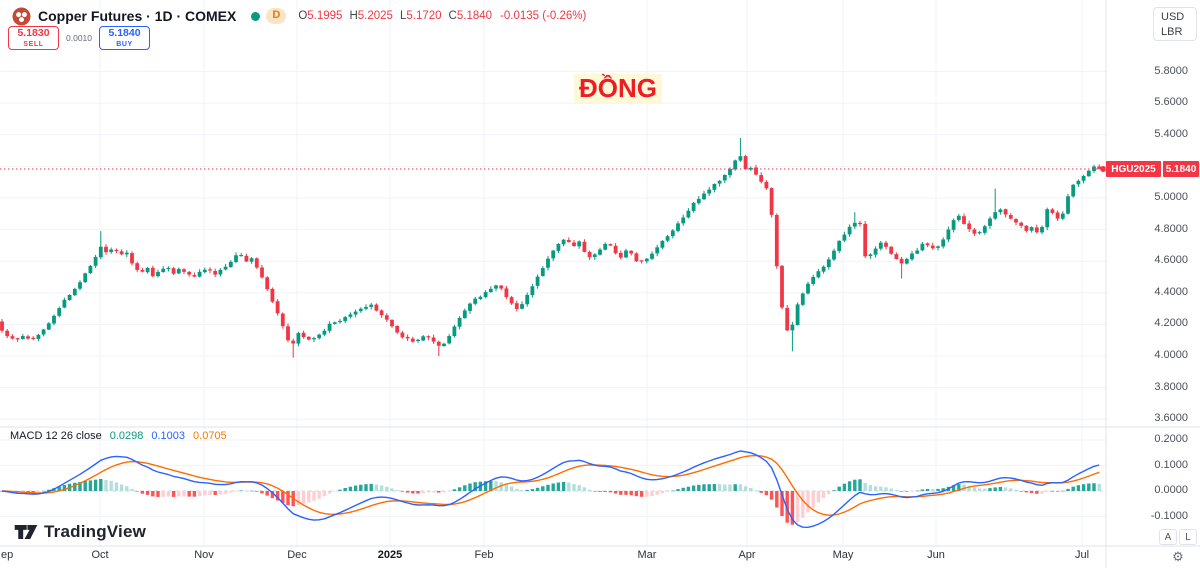  What do you see at coordinates (1082, 555) in the screenshot?
I see `time-axis-tick: Jul` at bounding box center [1082, 555].